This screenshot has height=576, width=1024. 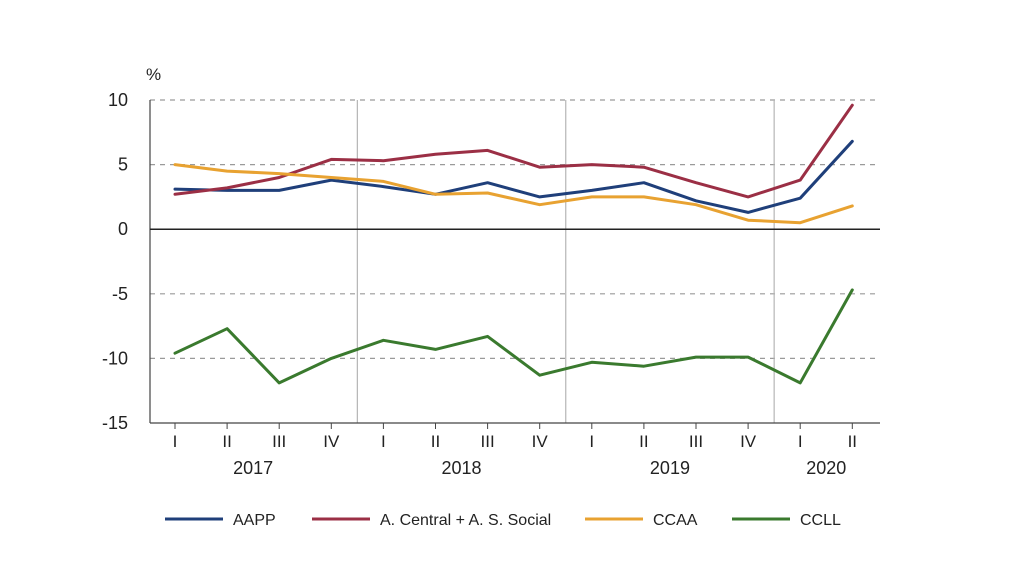 What do you see at coordinates (513, 194) in the screenshot?
I see `series-line-ccaa` at bounding box center [513, 194].